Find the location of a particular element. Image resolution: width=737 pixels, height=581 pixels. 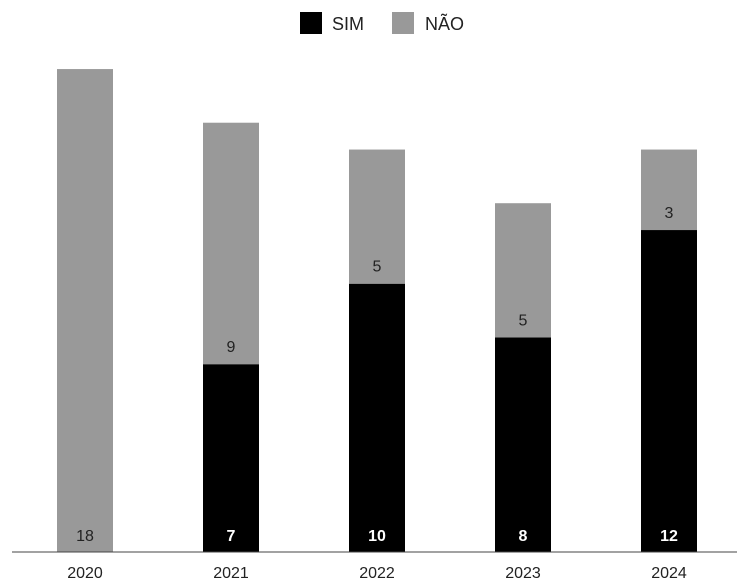

data-label-nao-2020: 18 is located at coordinates (85, 536).